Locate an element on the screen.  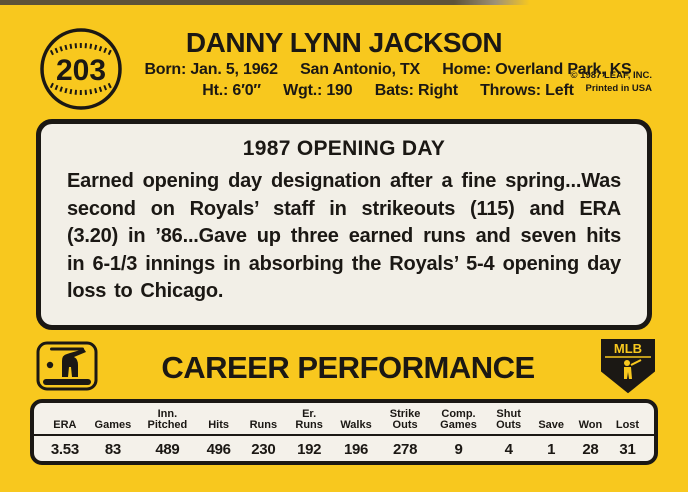
stat-column-header: Walks is located at coordinates (356, 425).